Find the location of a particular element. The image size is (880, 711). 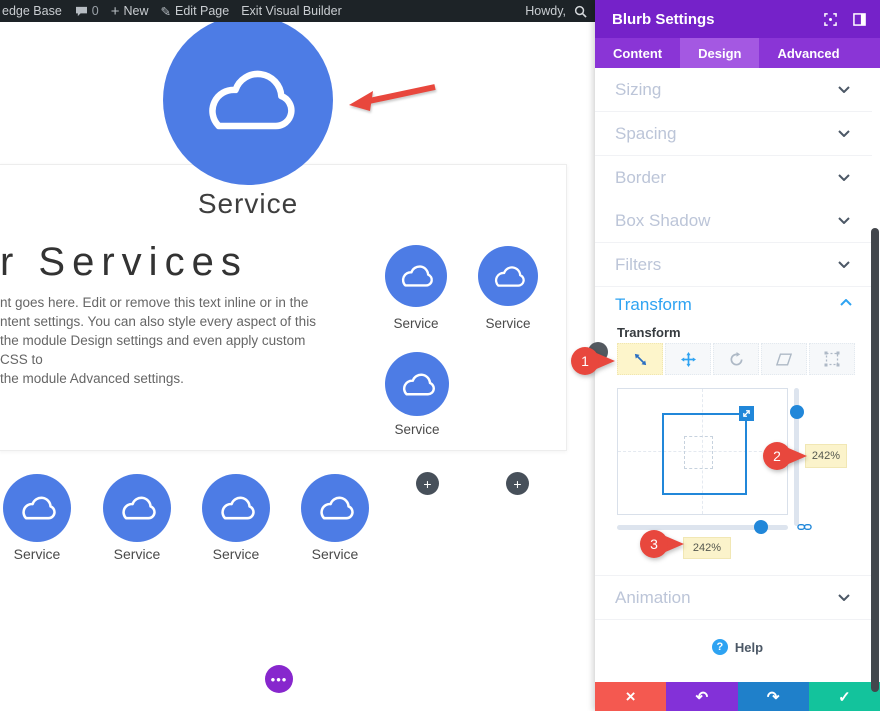

exit-visual-builder: Exit Visual Builder is located at coordinates (291, 11).